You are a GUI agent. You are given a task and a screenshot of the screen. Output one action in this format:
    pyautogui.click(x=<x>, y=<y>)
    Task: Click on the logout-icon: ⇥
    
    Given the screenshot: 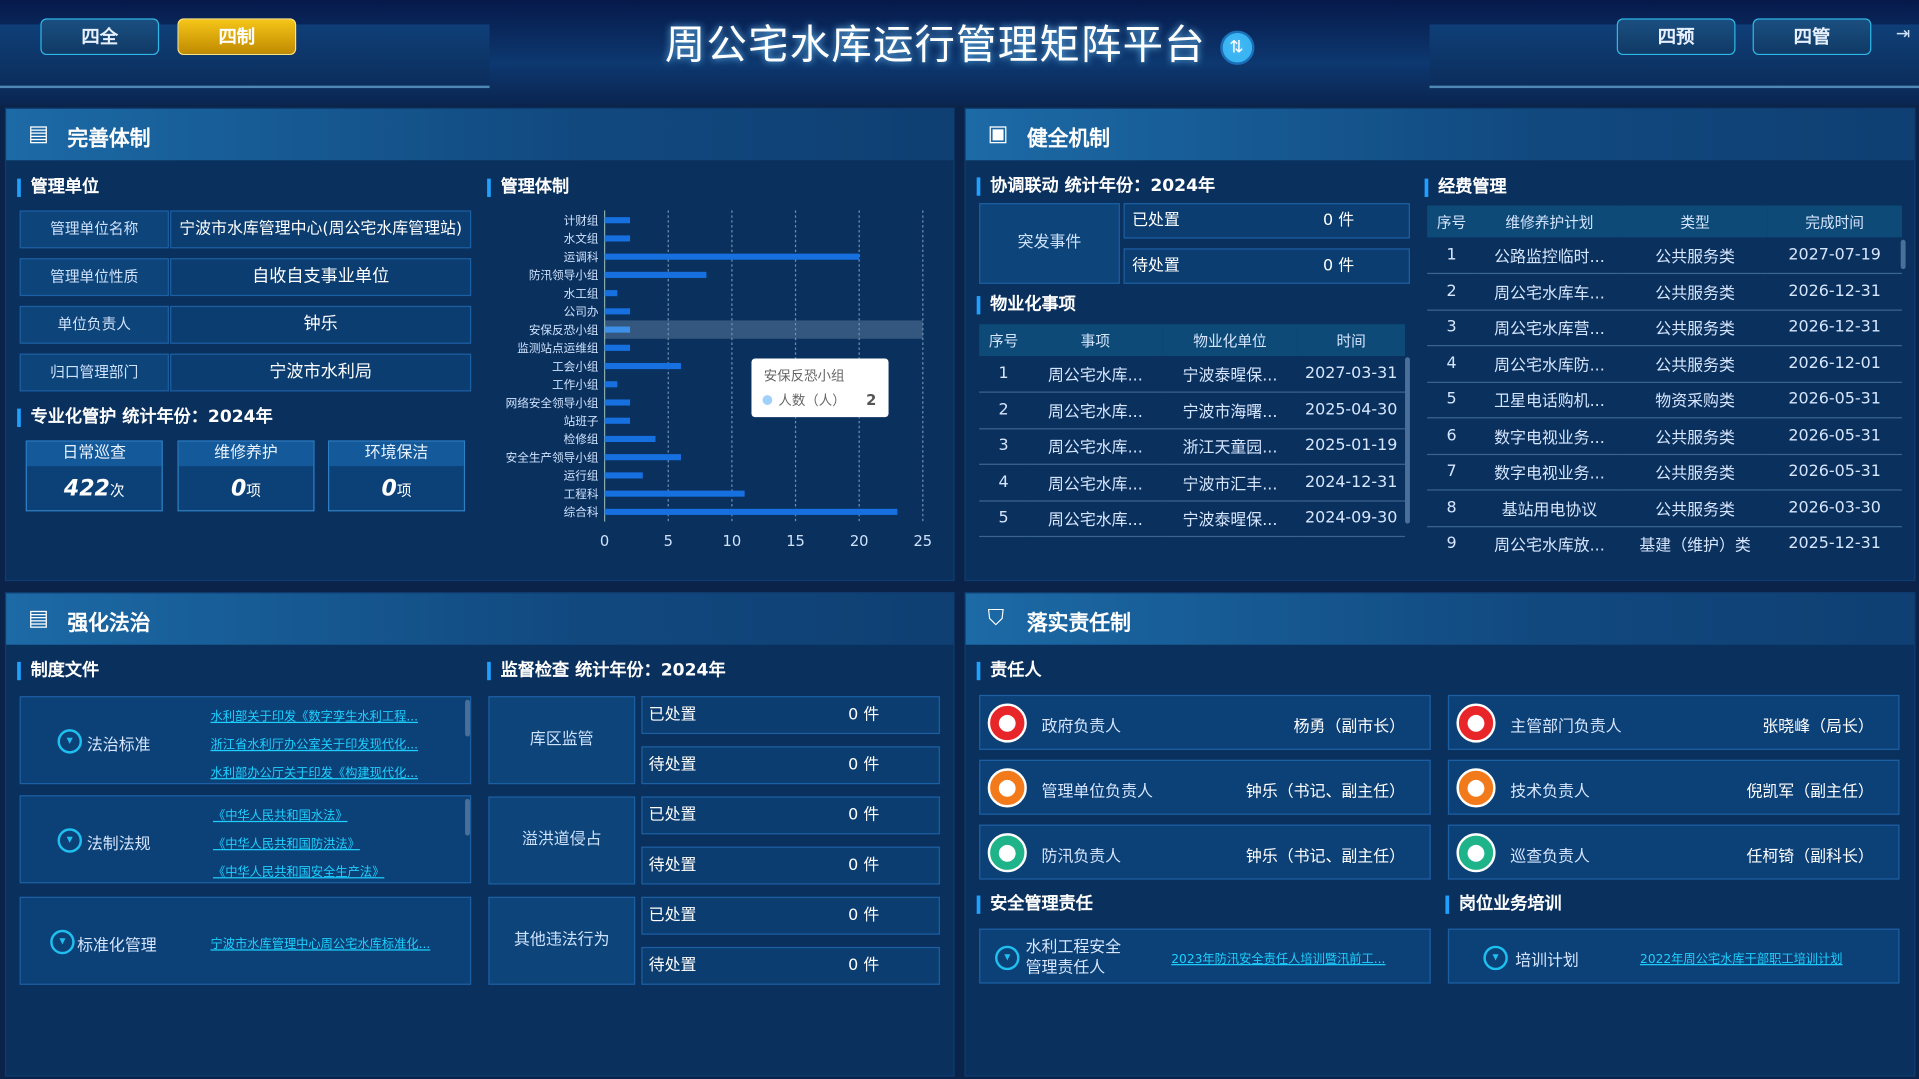 What is the action you would take?
    pyautogui.click(x=1903, y=34)
    